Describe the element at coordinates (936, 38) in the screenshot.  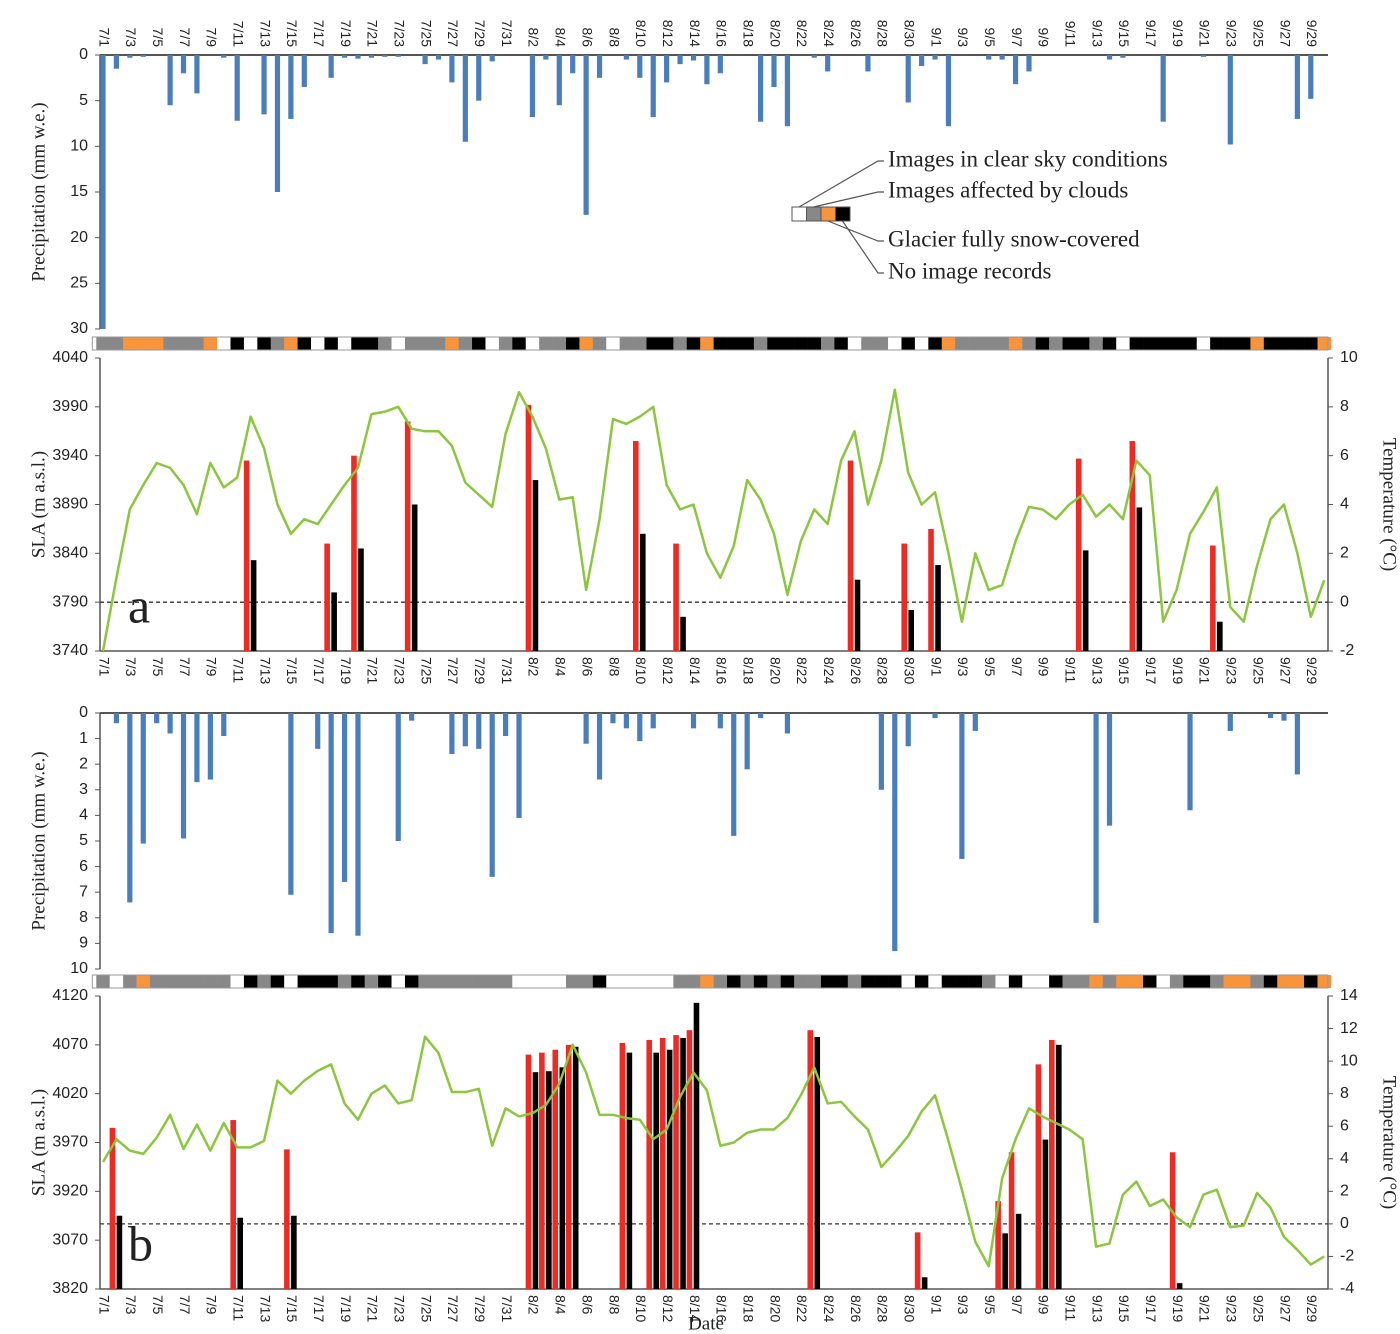
I see `x-tick-label: 9/1` at that location.